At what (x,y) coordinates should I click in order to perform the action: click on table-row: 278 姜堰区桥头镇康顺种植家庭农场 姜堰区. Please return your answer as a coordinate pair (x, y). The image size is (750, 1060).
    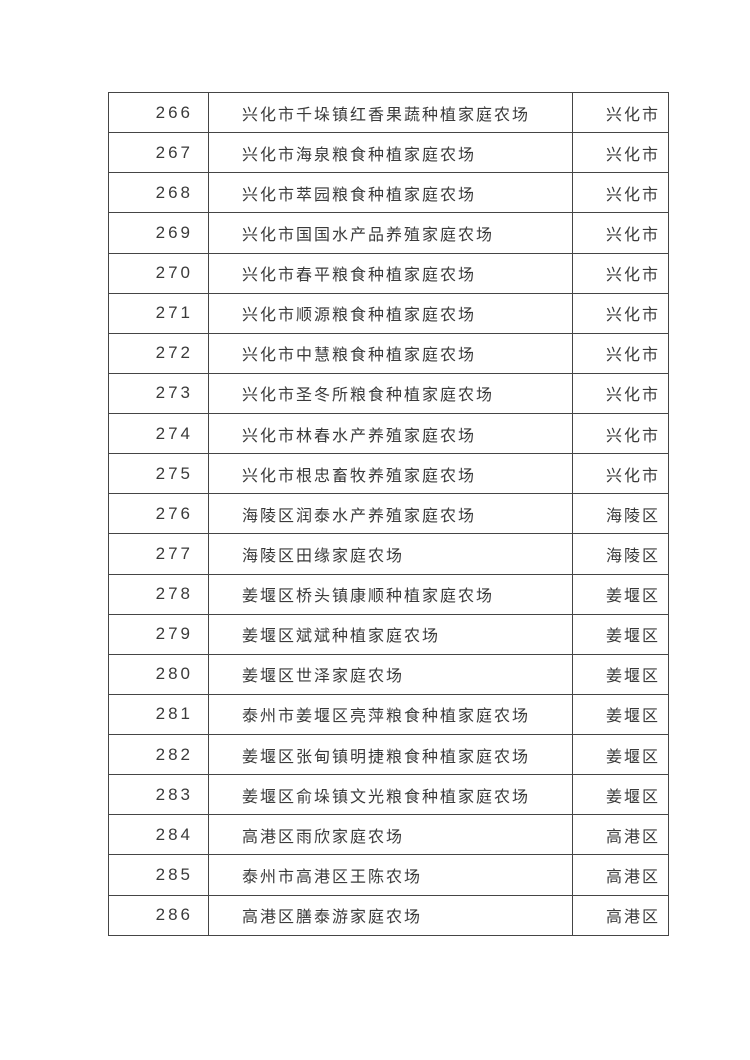
    Looking at the image, I should click on (388, 594).